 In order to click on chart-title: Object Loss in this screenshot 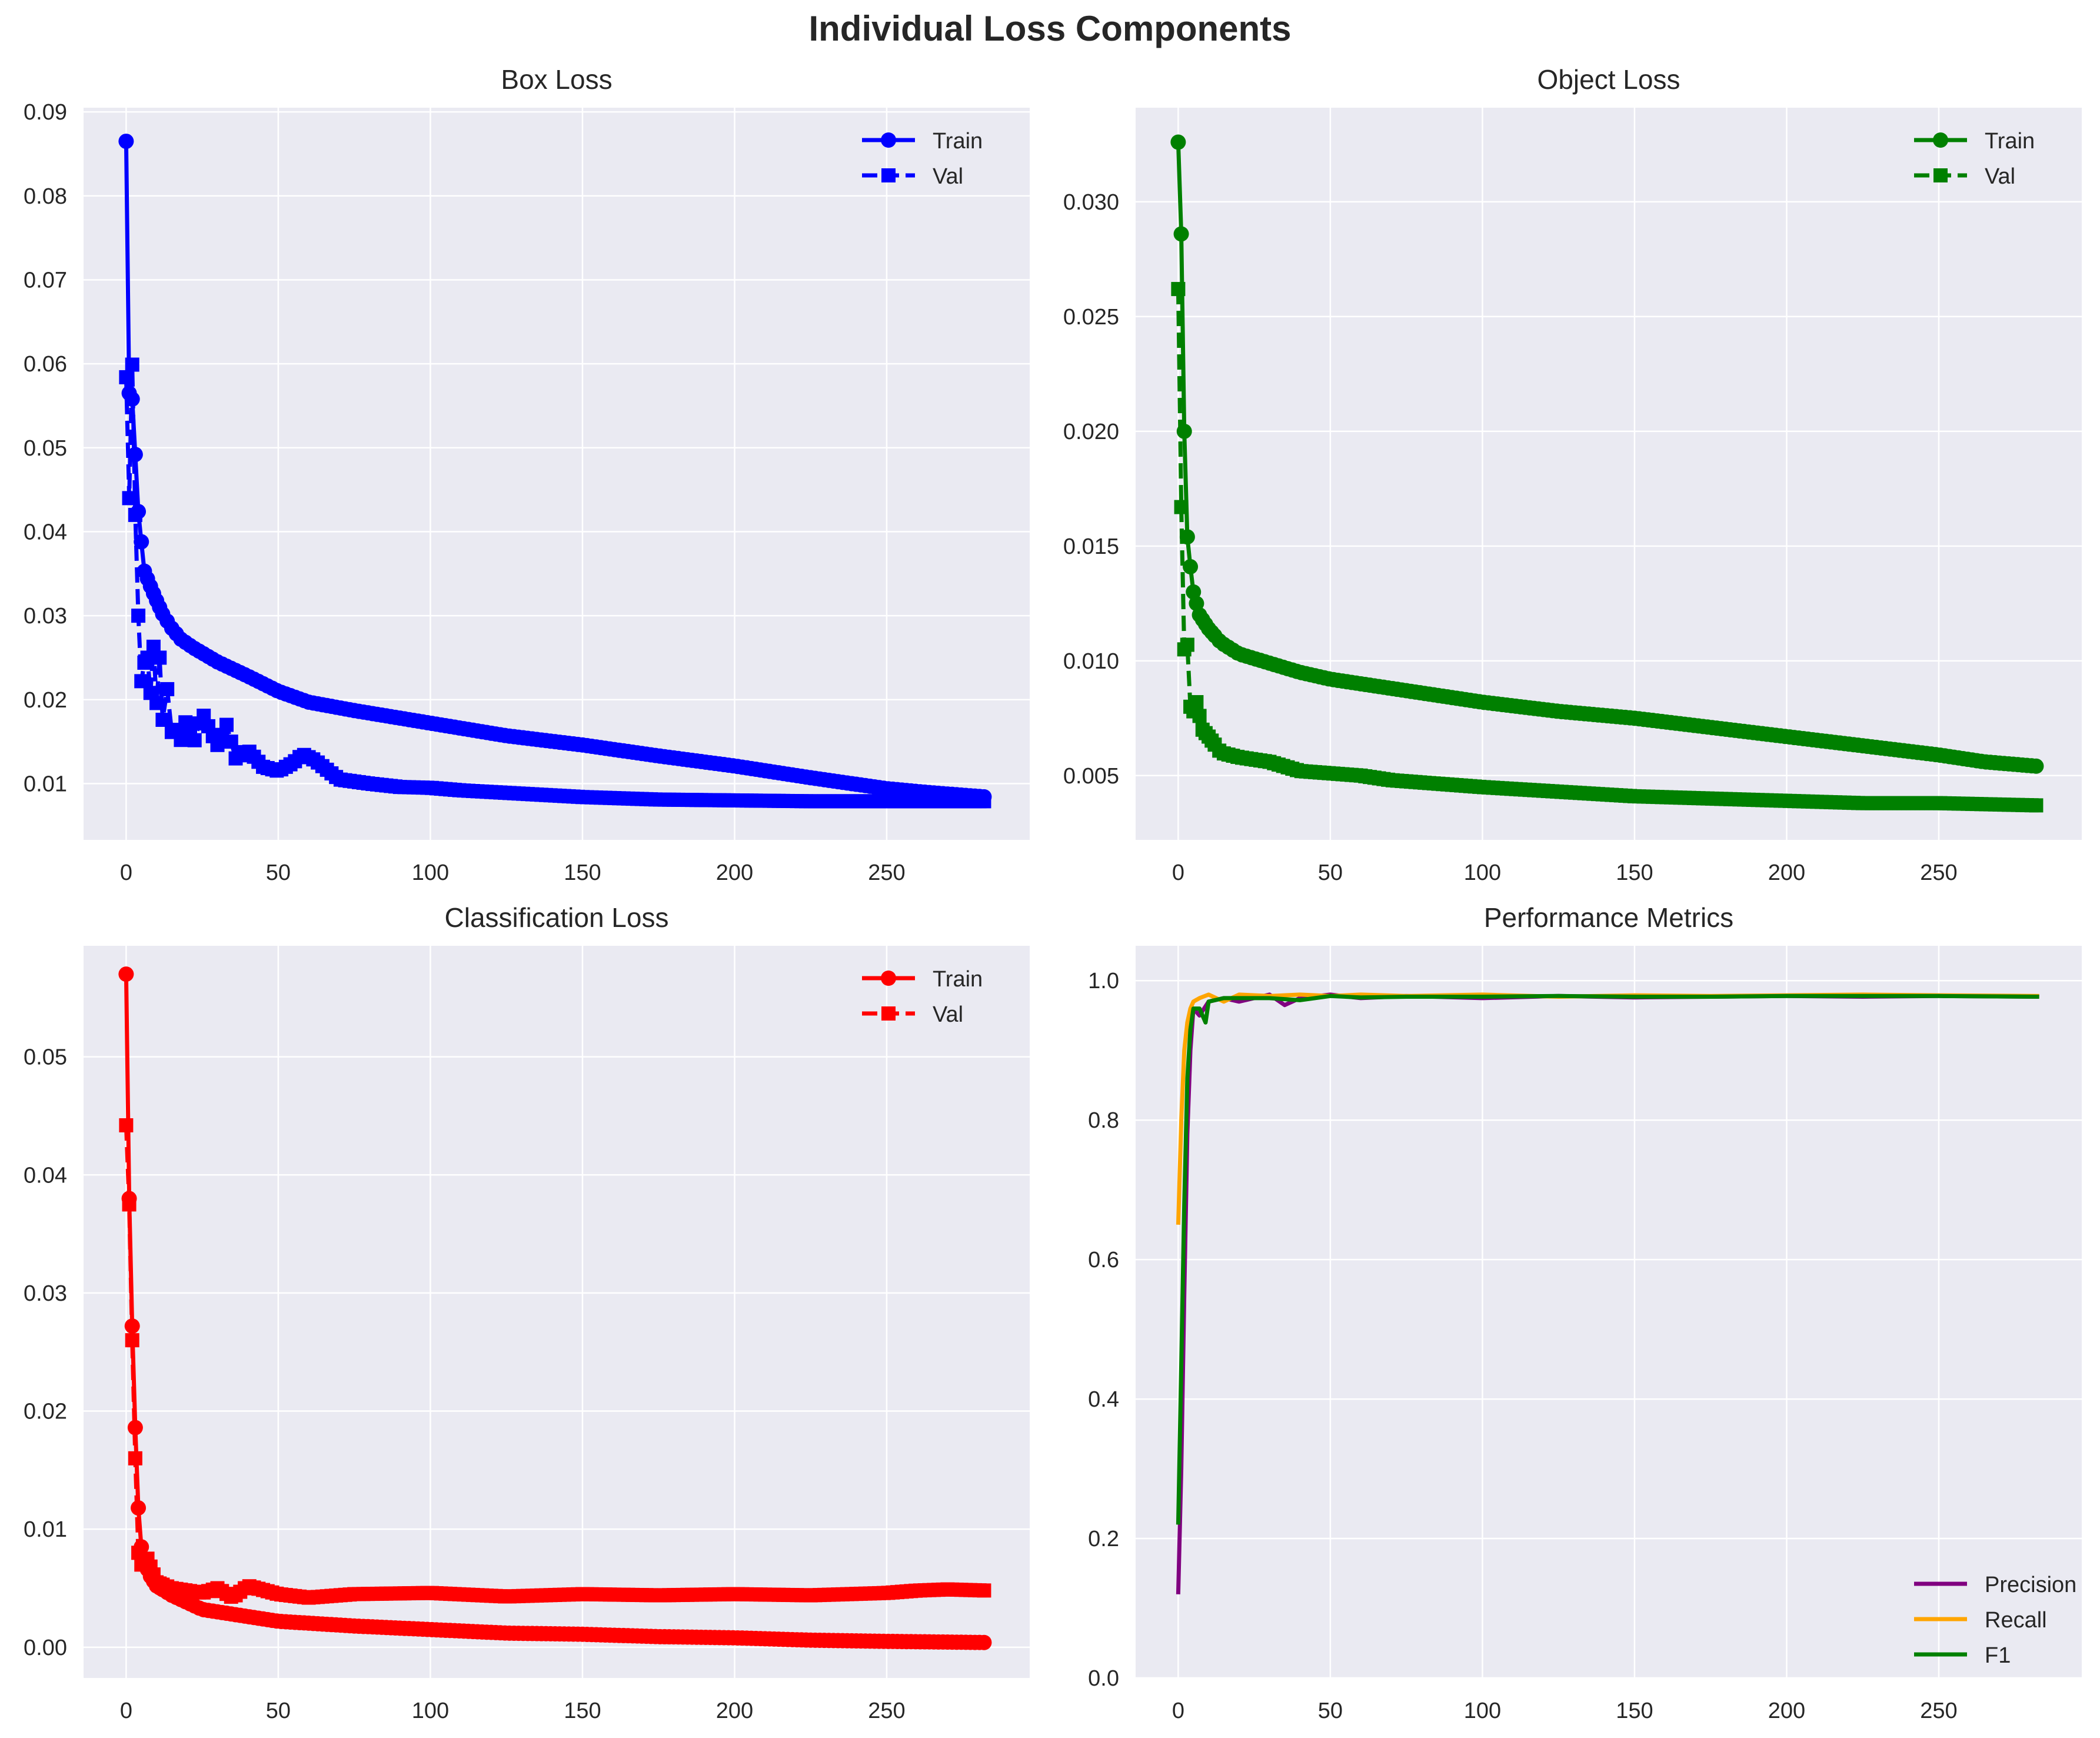, I will do `click(1608, 79)`.